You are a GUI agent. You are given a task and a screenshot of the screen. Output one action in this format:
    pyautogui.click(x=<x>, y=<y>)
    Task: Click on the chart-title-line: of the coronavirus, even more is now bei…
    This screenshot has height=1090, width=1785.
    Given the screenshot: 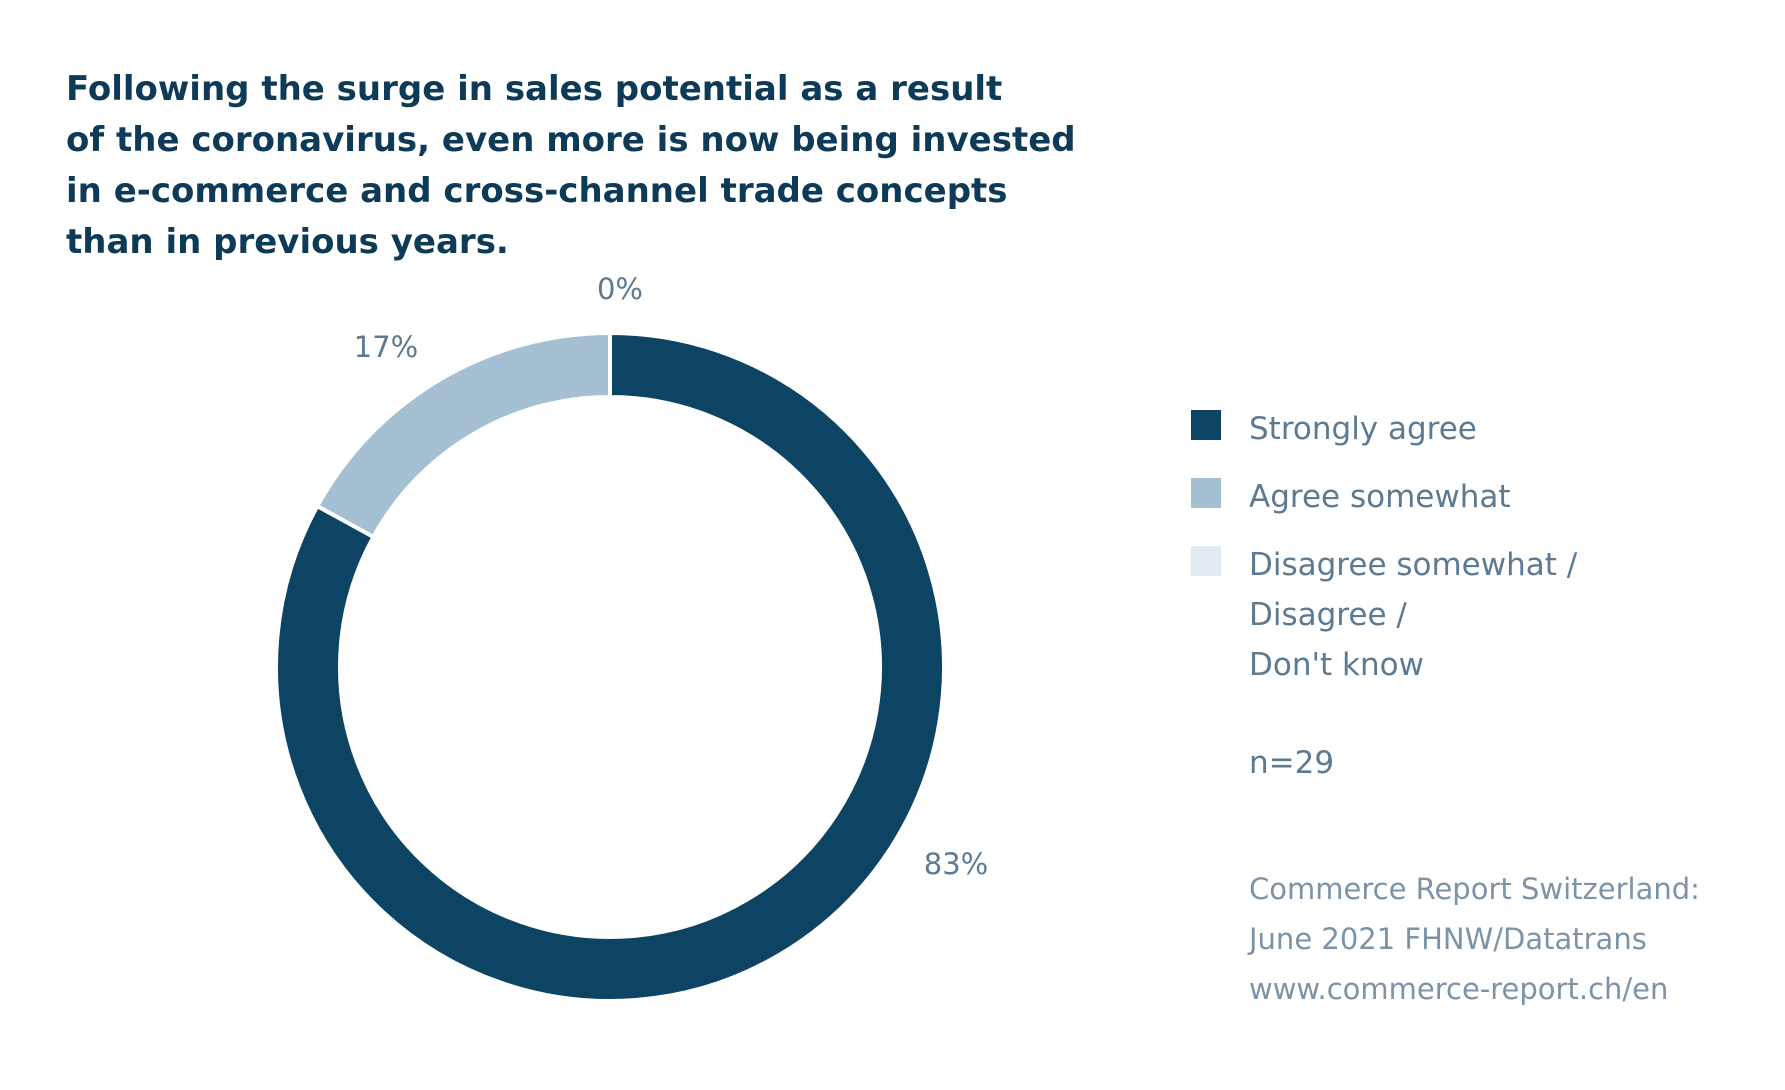 What is the action you would take?
    pyautogui.click(x=571, y=140)
    